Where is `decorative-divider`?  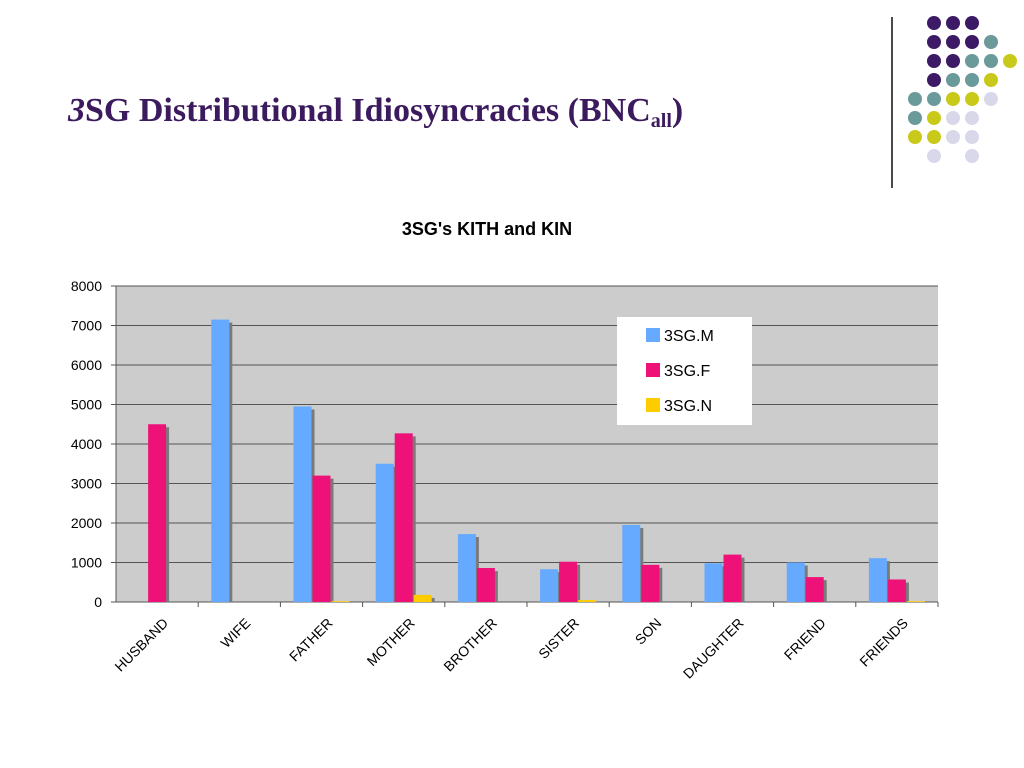 decorative-divider is located at coordinates (892, 102).